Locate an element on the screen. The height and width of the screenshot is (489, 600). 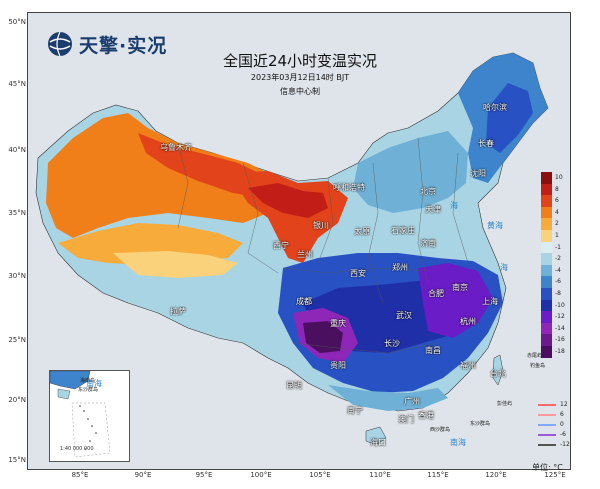
city-label: 武汉 is located at coordinates (404, 315).